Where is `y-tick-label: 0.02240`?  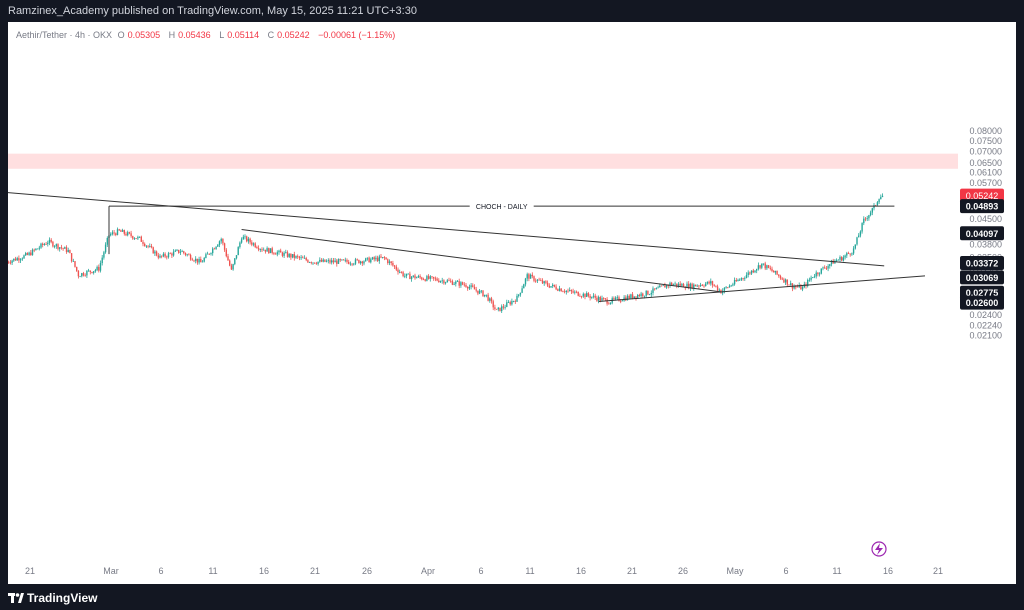 y-tick-label: 0.02240 is located at coordinates (985, 325).